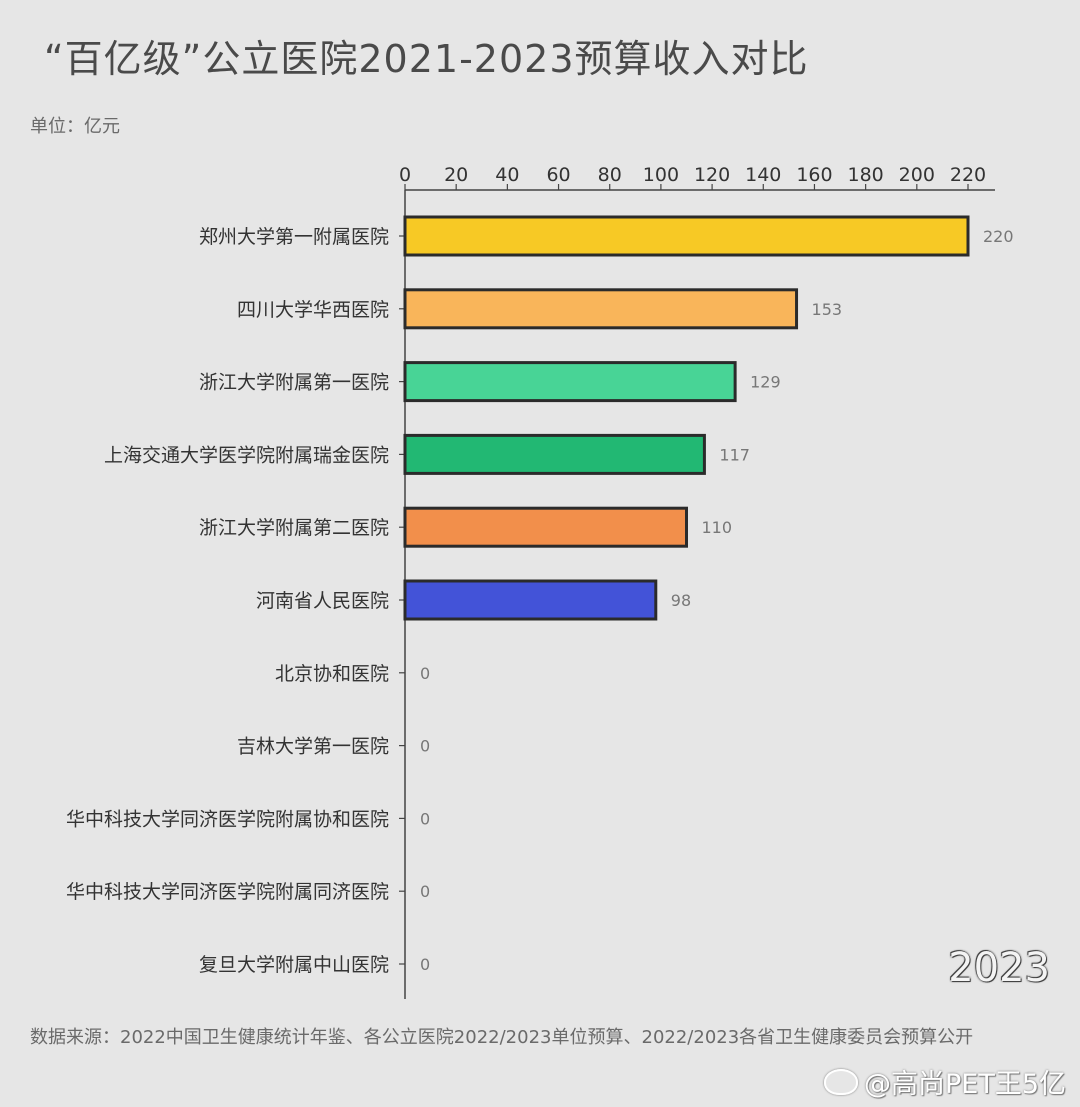 The image size is (1080, 1107). I want to click on category-label: 河南省人民医院, so click(322, 601).